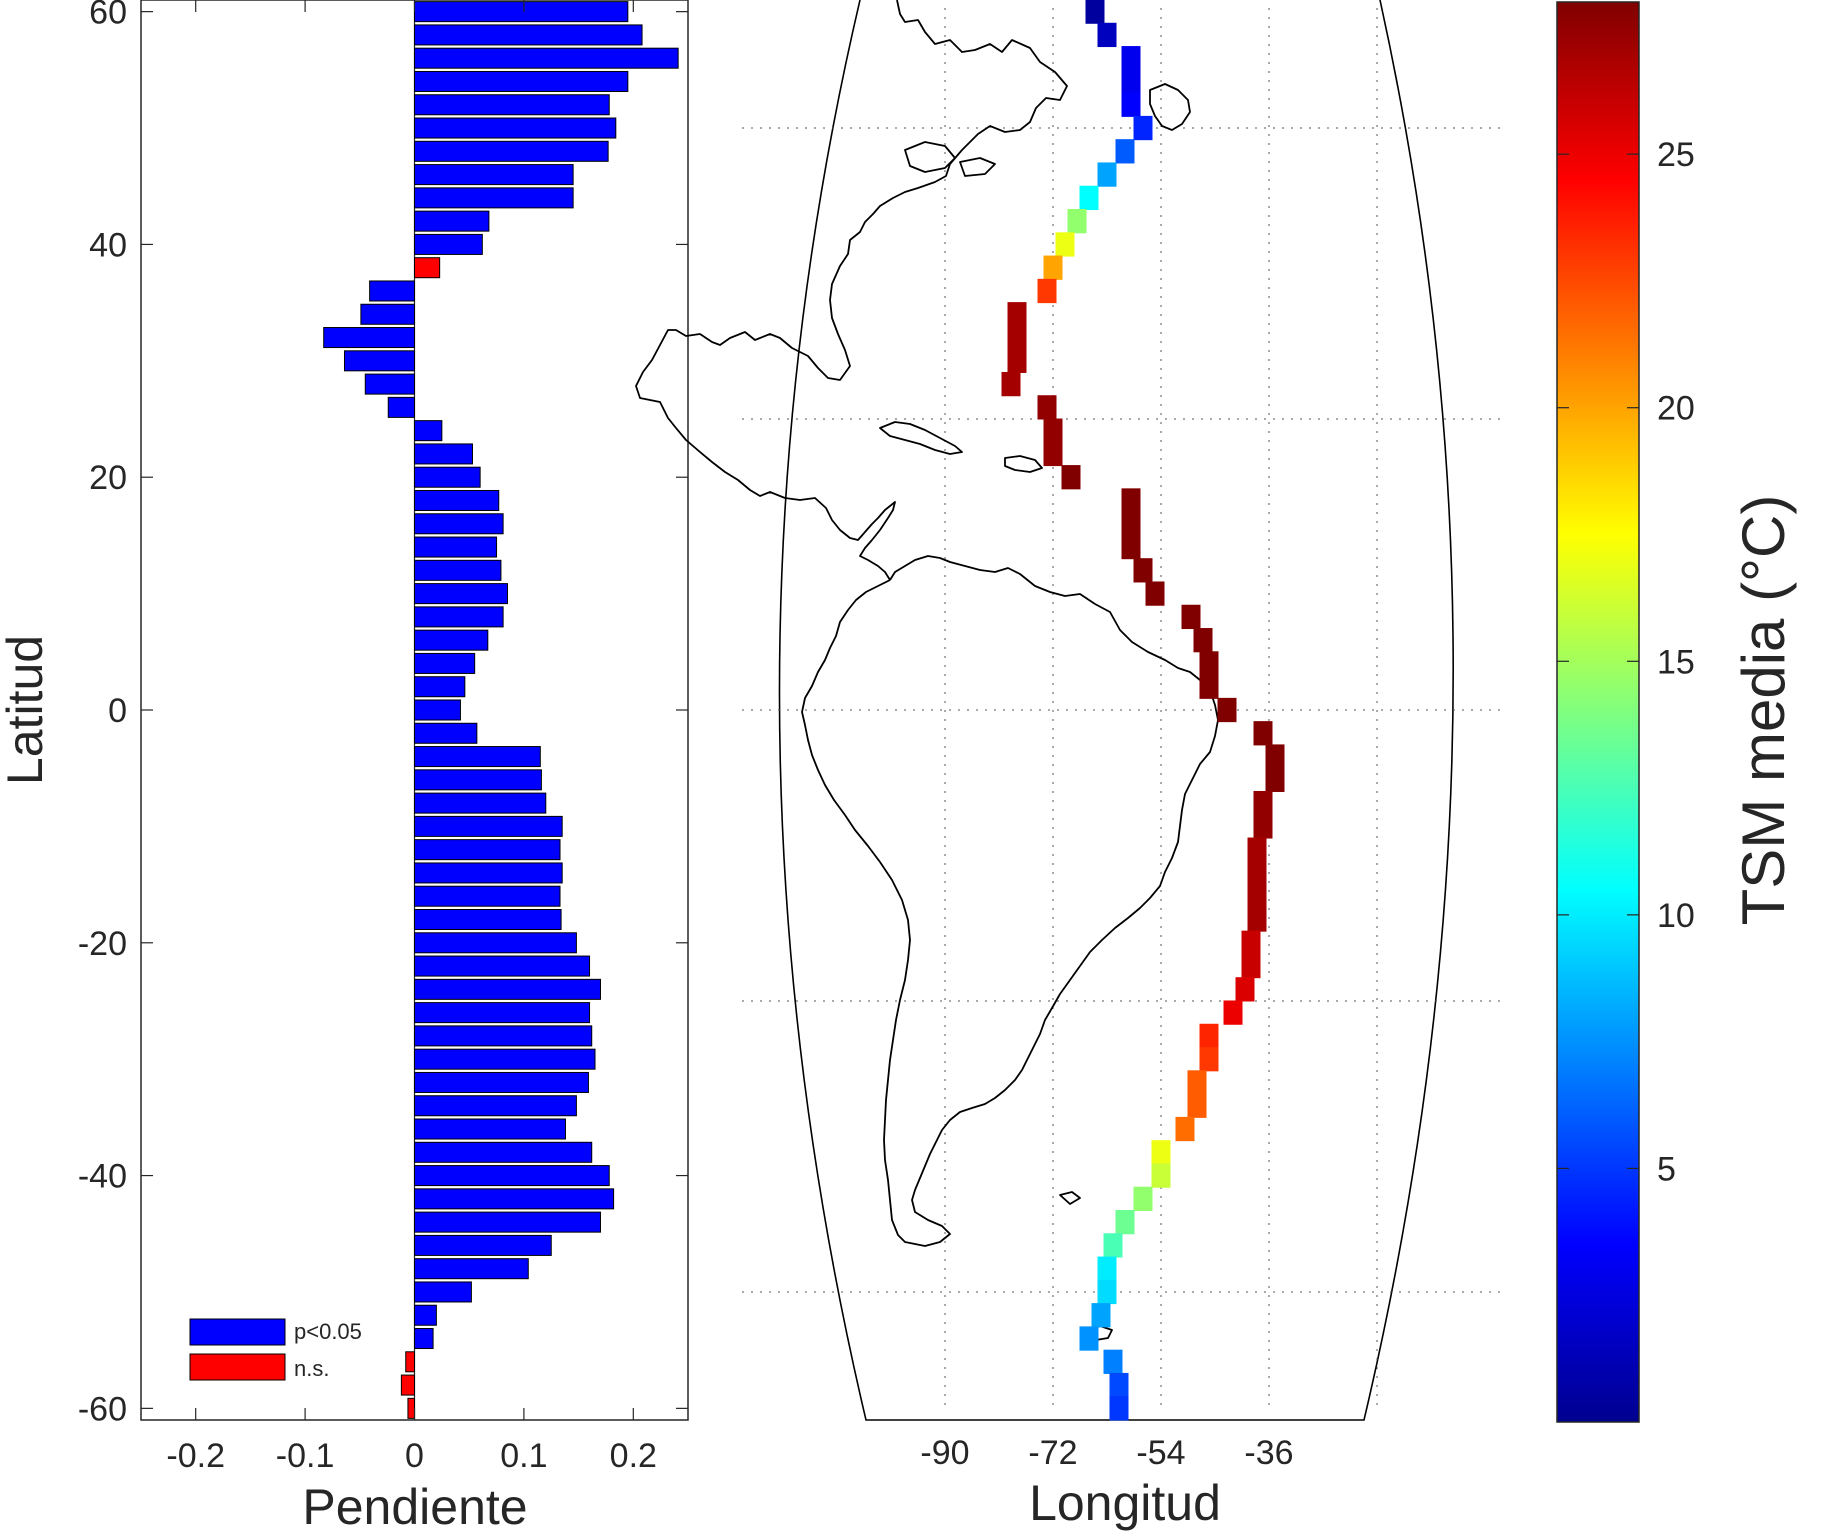 This screenshot has width=1824, height=1535. I want to click on map-x-tick-label: -72, so click(1052, 1453).